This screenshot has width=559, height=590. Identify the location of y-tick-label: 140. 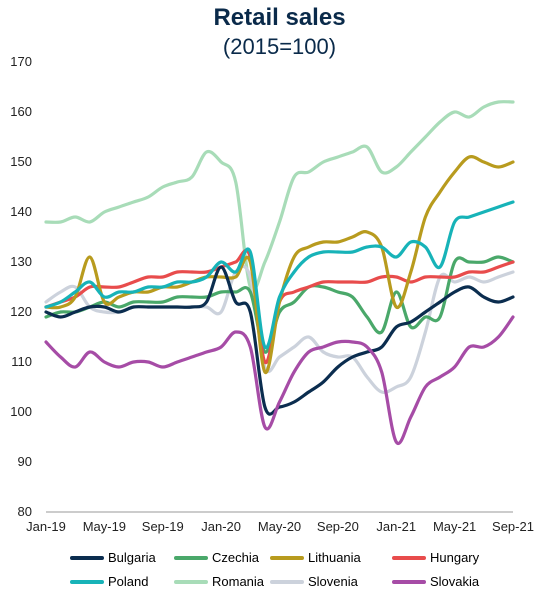
(21, 211).